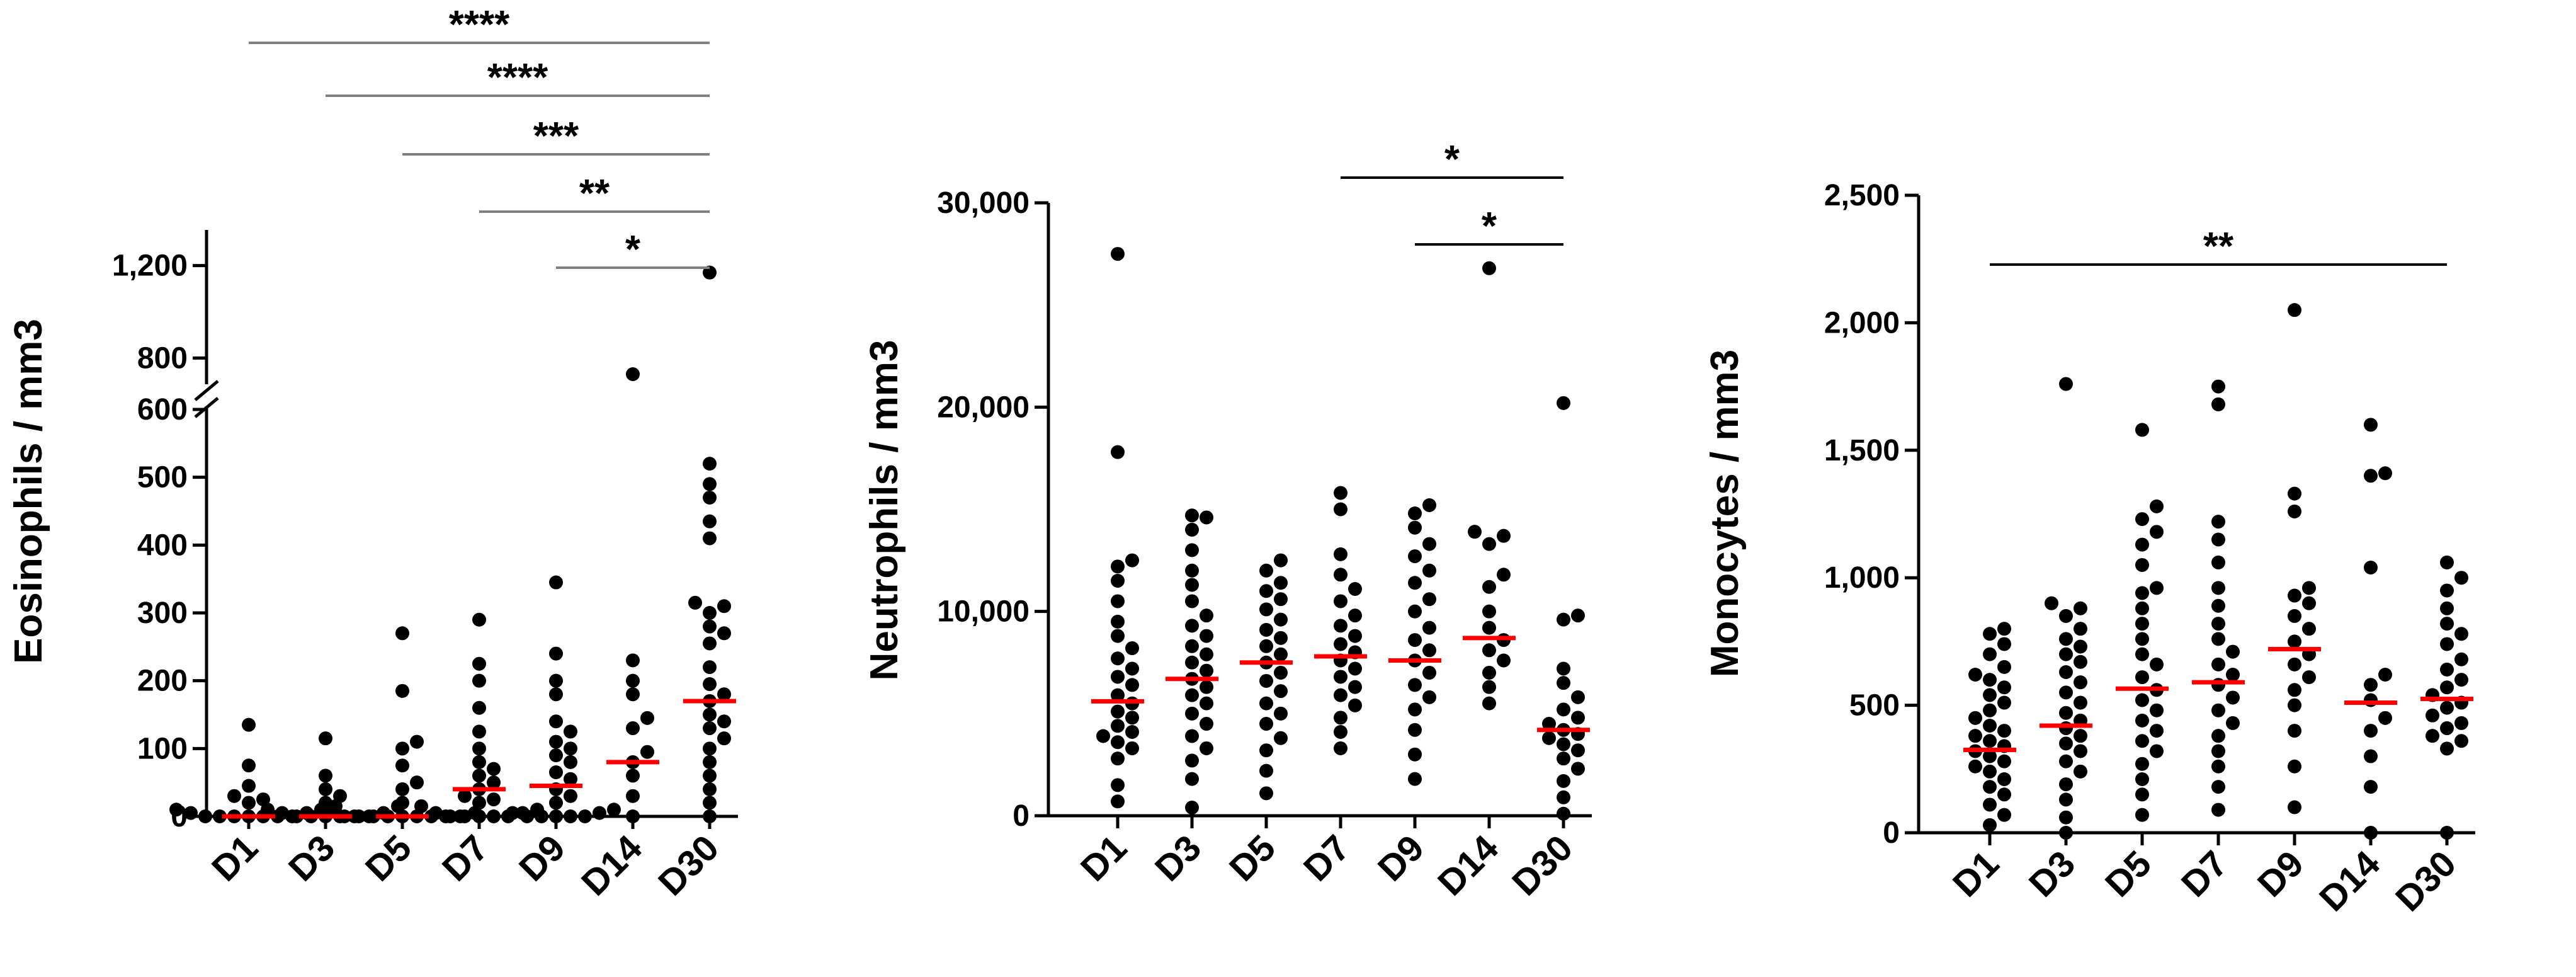 The image size is (2576, 977). Describe the element at coordinates (2204, 874) in the screenshot. I see `x-tick-label: D7` at that location.